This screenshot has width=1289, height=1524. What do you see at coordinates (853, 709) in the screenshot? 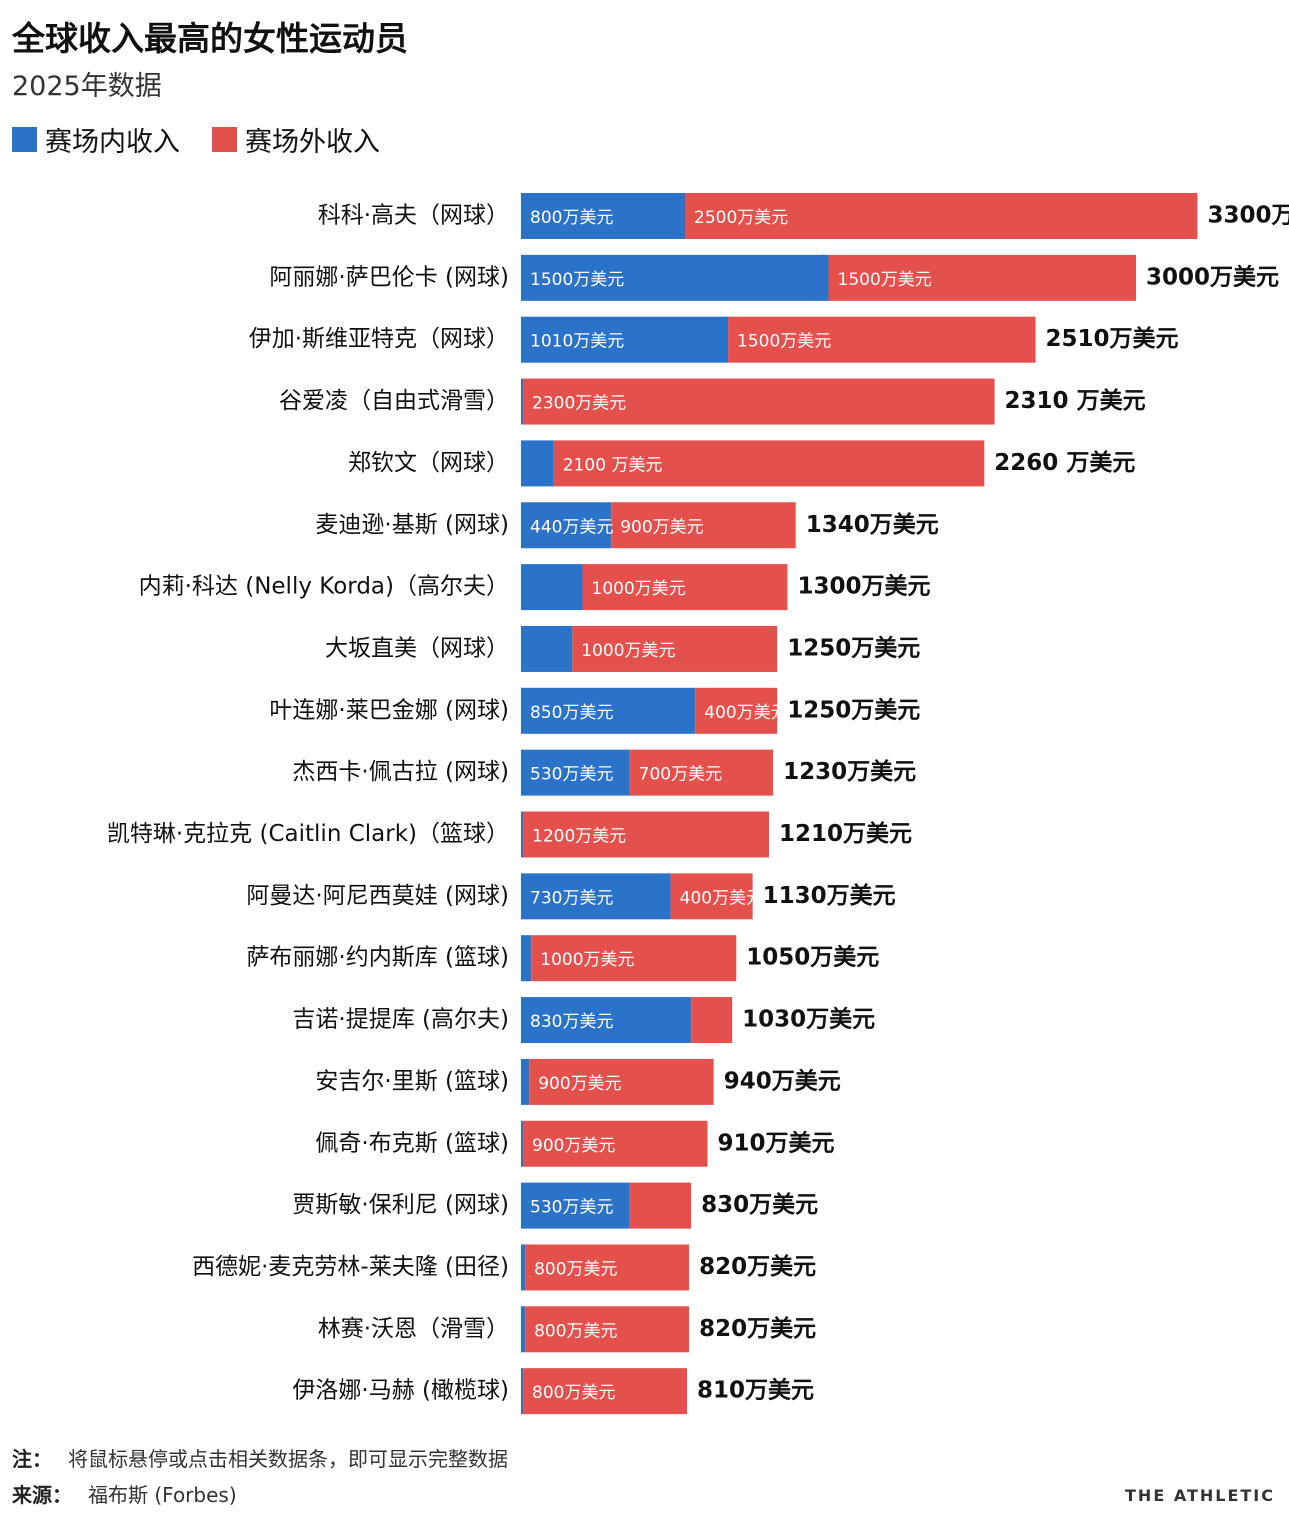
I see `total-label: 1250万美元` at bounding box center [853, 709].